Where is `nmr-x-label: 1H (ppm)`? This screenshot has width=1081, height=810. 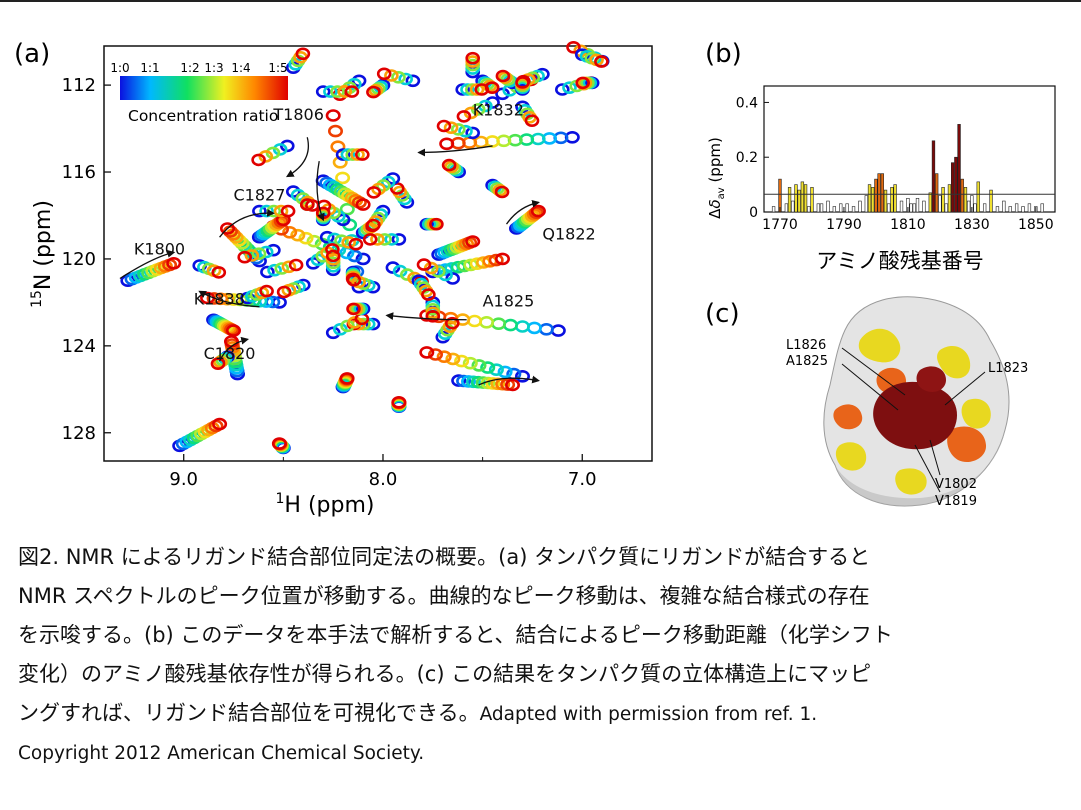
nmr-x-label: 1H (ppm) is located at coordinates (325, 504).